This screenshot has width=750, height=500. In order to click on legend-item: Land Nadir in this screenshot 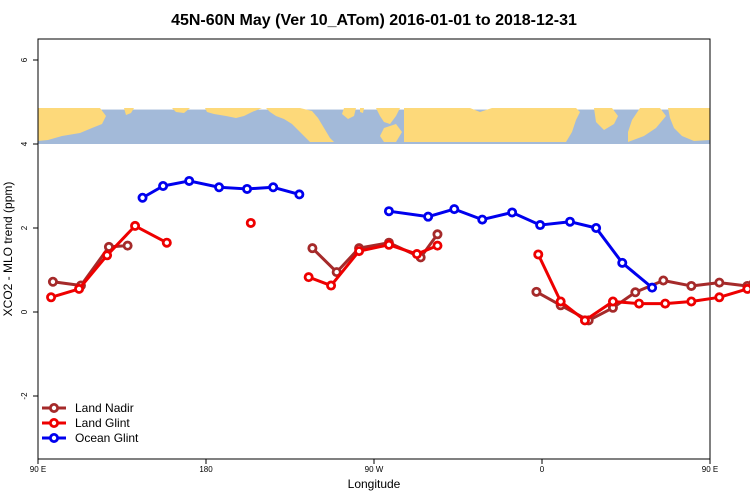, I will do `click(88, 408)`.